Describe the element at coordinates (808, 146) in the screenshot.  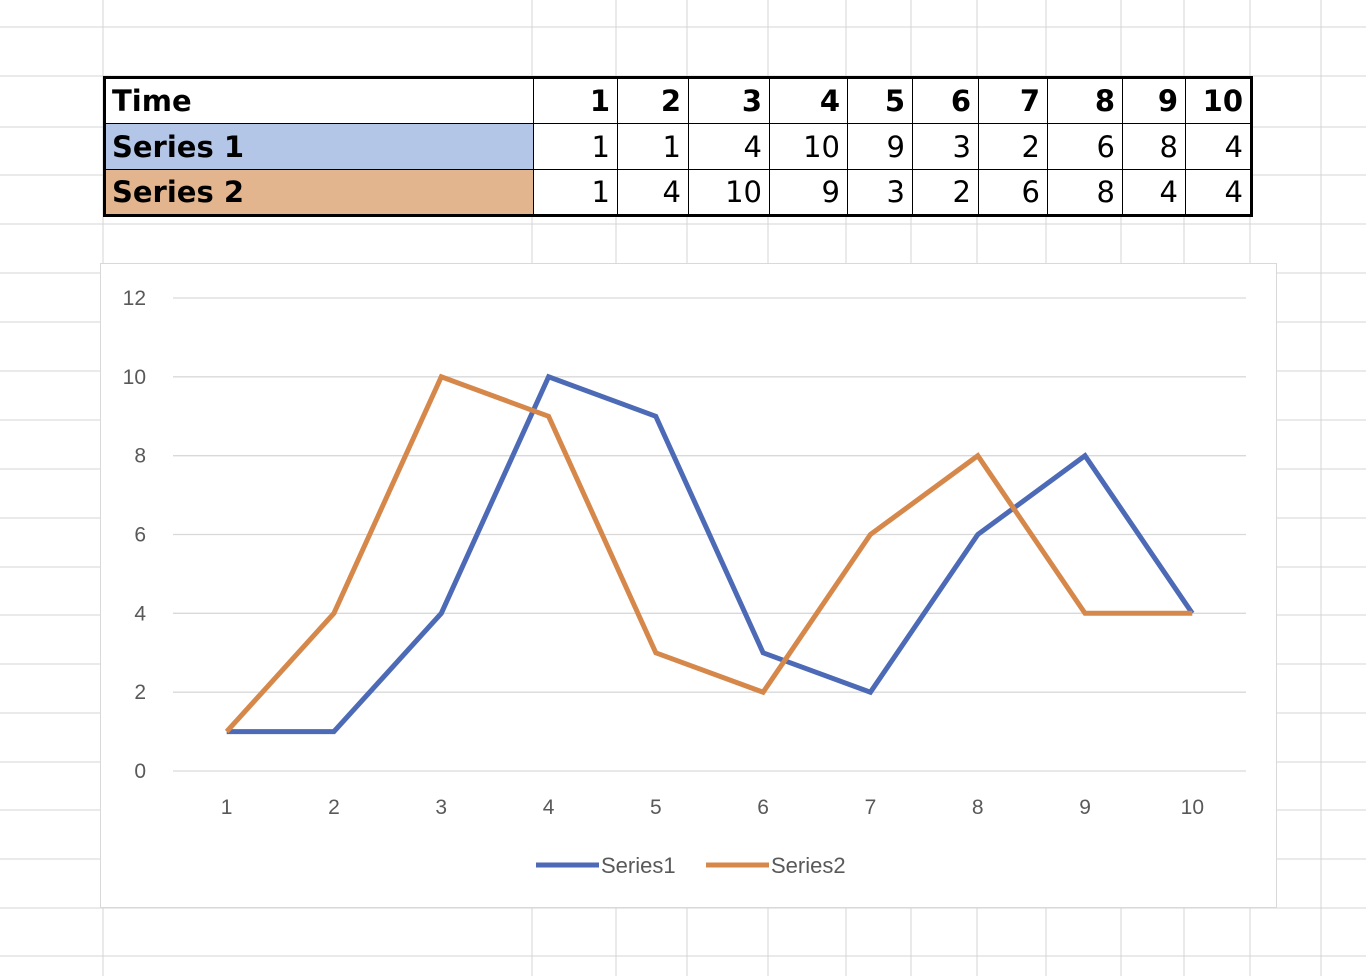
I see `series1-value-cell: 10` at that location.